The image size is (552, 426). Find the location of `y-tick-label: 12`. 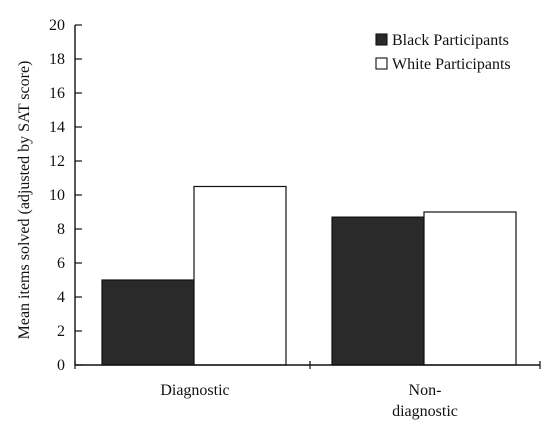

y-tick-label: 12 is located at coordinates (57, 161).